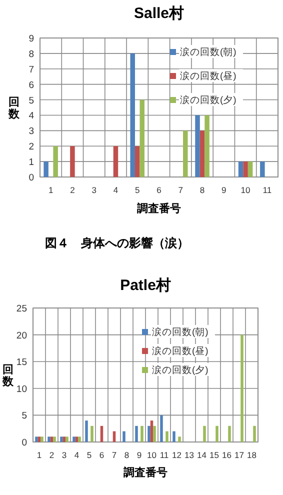 The height and width of the screenshot is (495, 283). What do you see at coordinates (227, 455) in the screenshot?
I see `x-tick-label: 16` at bounding box center [227, 455].